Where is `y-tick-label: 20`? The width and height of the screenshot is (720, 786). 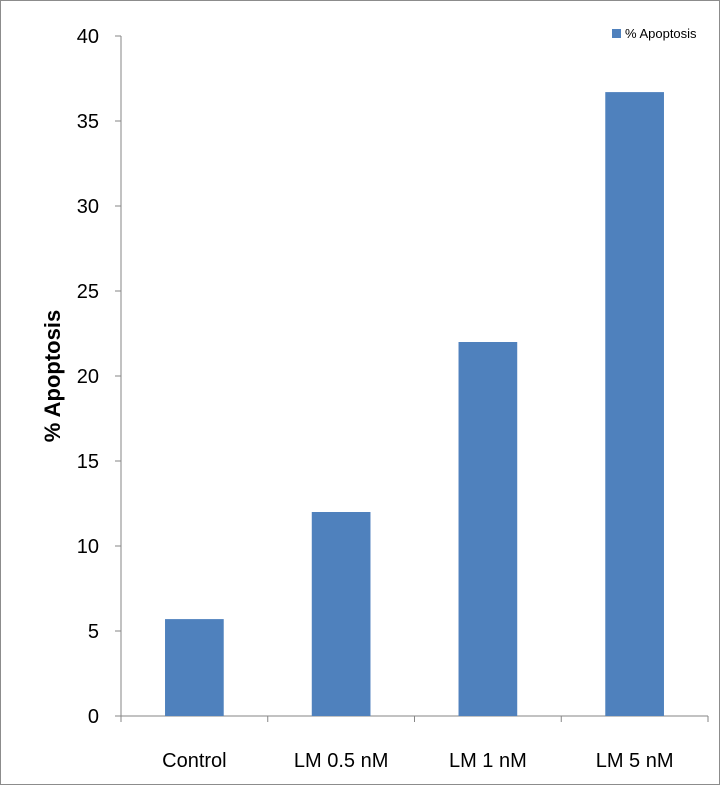
y-tick-label: 20 is located at coordinates (88, 377).